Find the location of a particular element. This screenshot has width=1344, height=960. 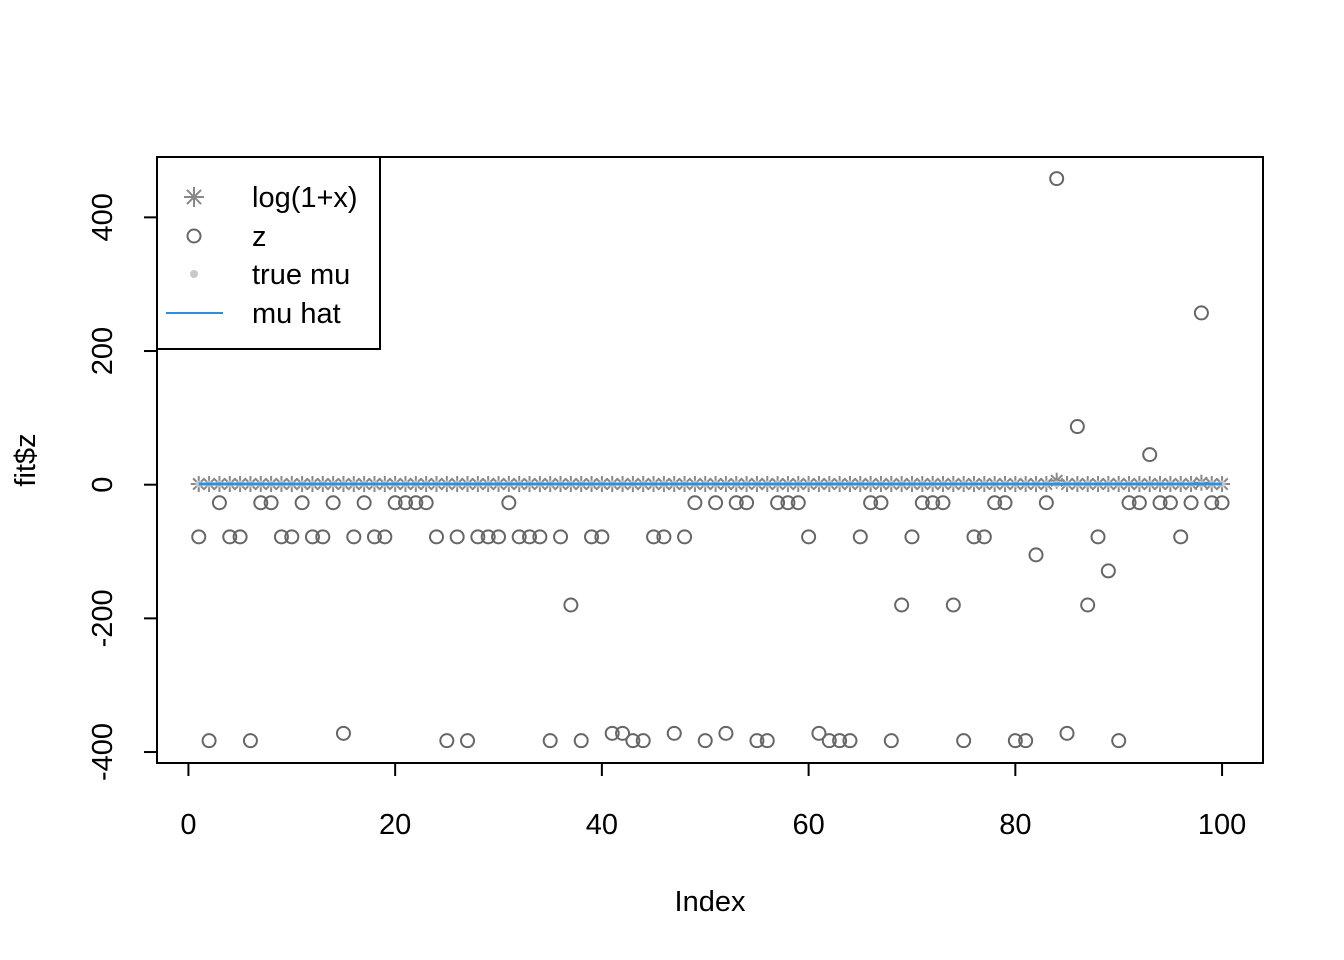

series-log1px is located at coordinates (710, 482).